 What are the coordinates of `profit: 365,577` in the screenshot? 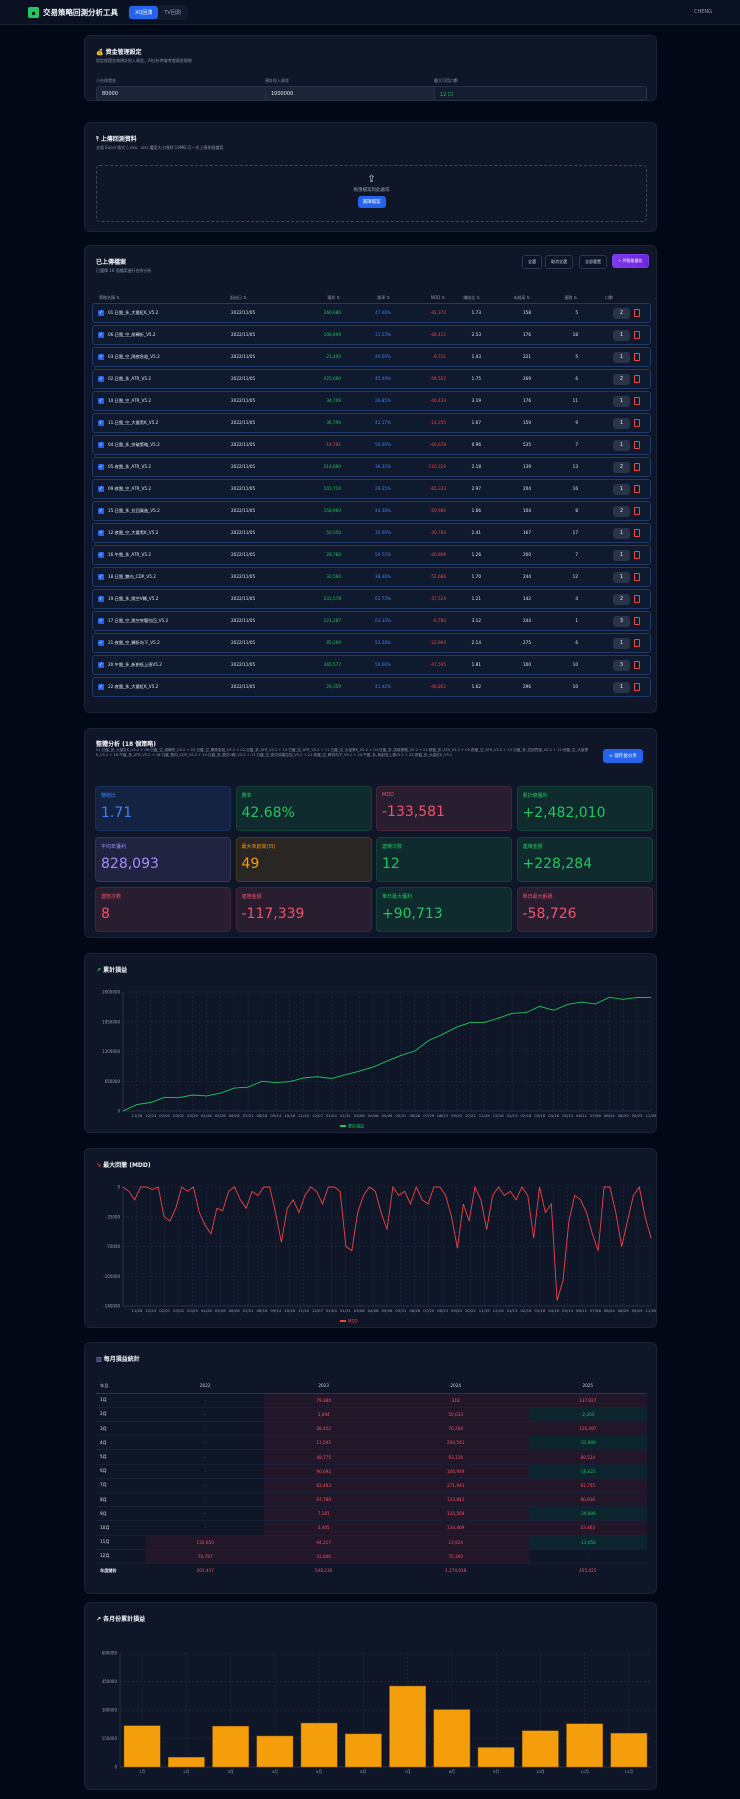 It's located at (332, 664).